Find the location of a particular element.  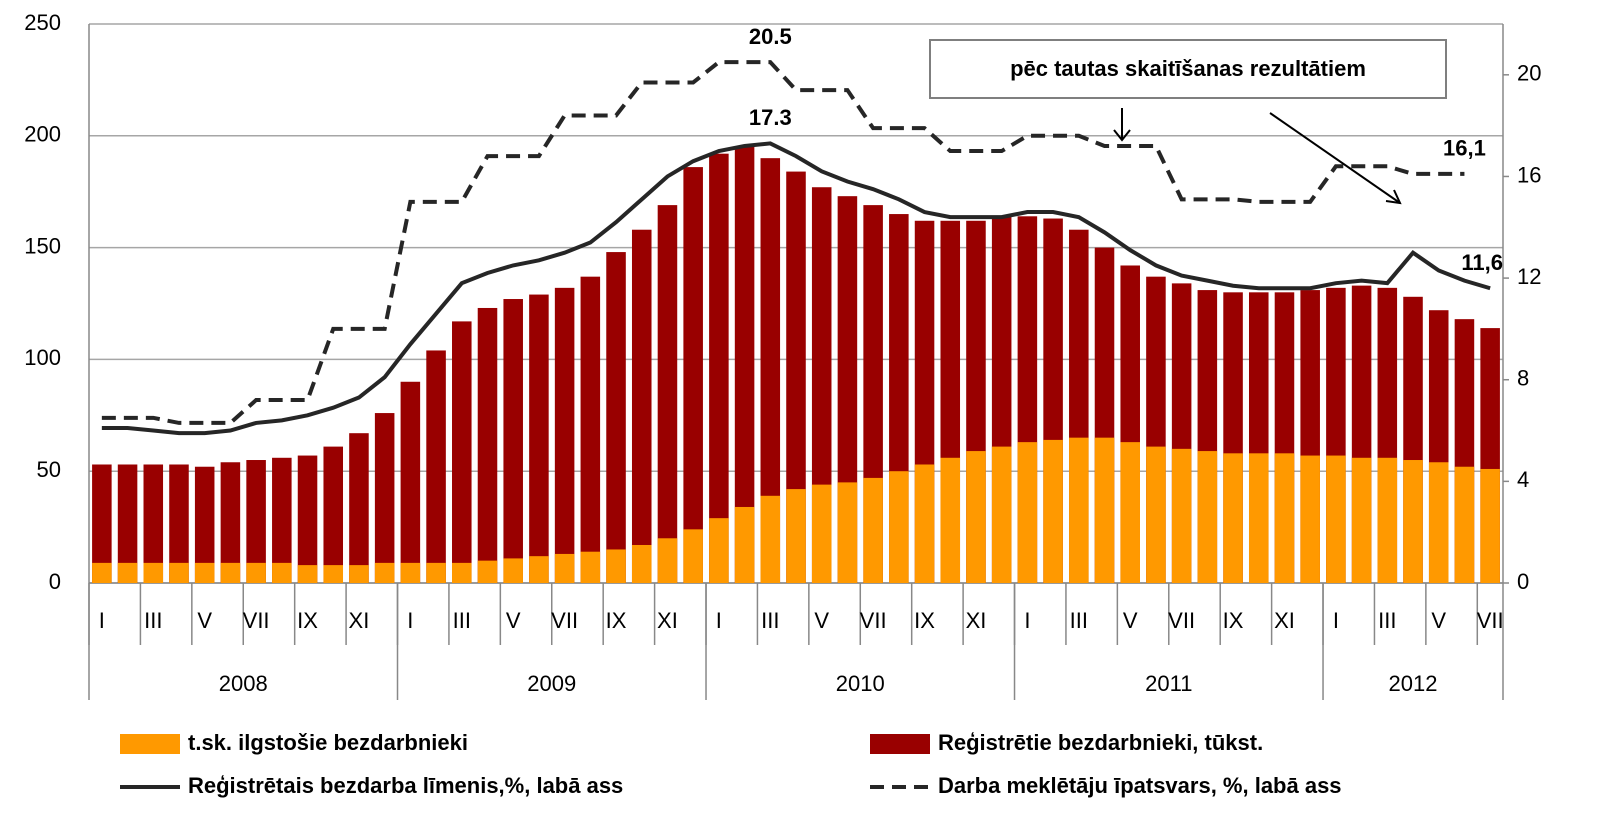

year-label: 2009 is located at coordinates (551, 683).